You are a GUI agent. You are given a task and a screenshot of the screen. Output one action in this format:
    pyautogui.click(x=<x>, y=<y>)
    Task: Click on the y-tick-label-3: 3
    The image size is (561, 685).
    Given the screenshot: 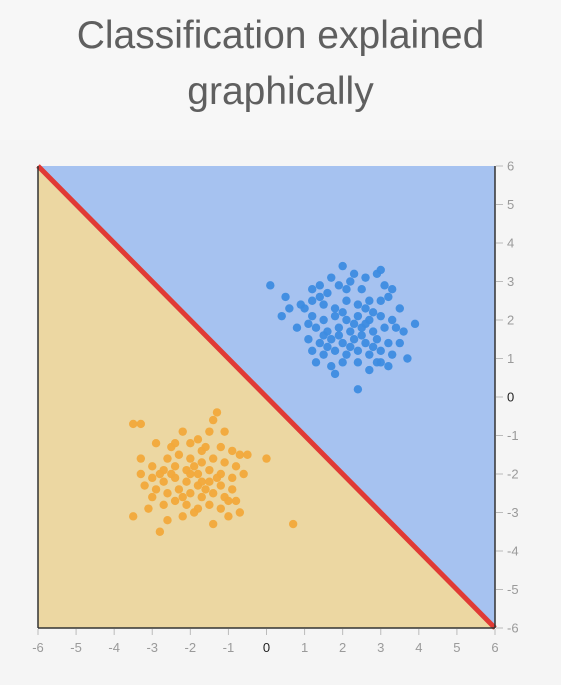 What is the action you would take?
    pyautogui.click(x=510, y=281)
    